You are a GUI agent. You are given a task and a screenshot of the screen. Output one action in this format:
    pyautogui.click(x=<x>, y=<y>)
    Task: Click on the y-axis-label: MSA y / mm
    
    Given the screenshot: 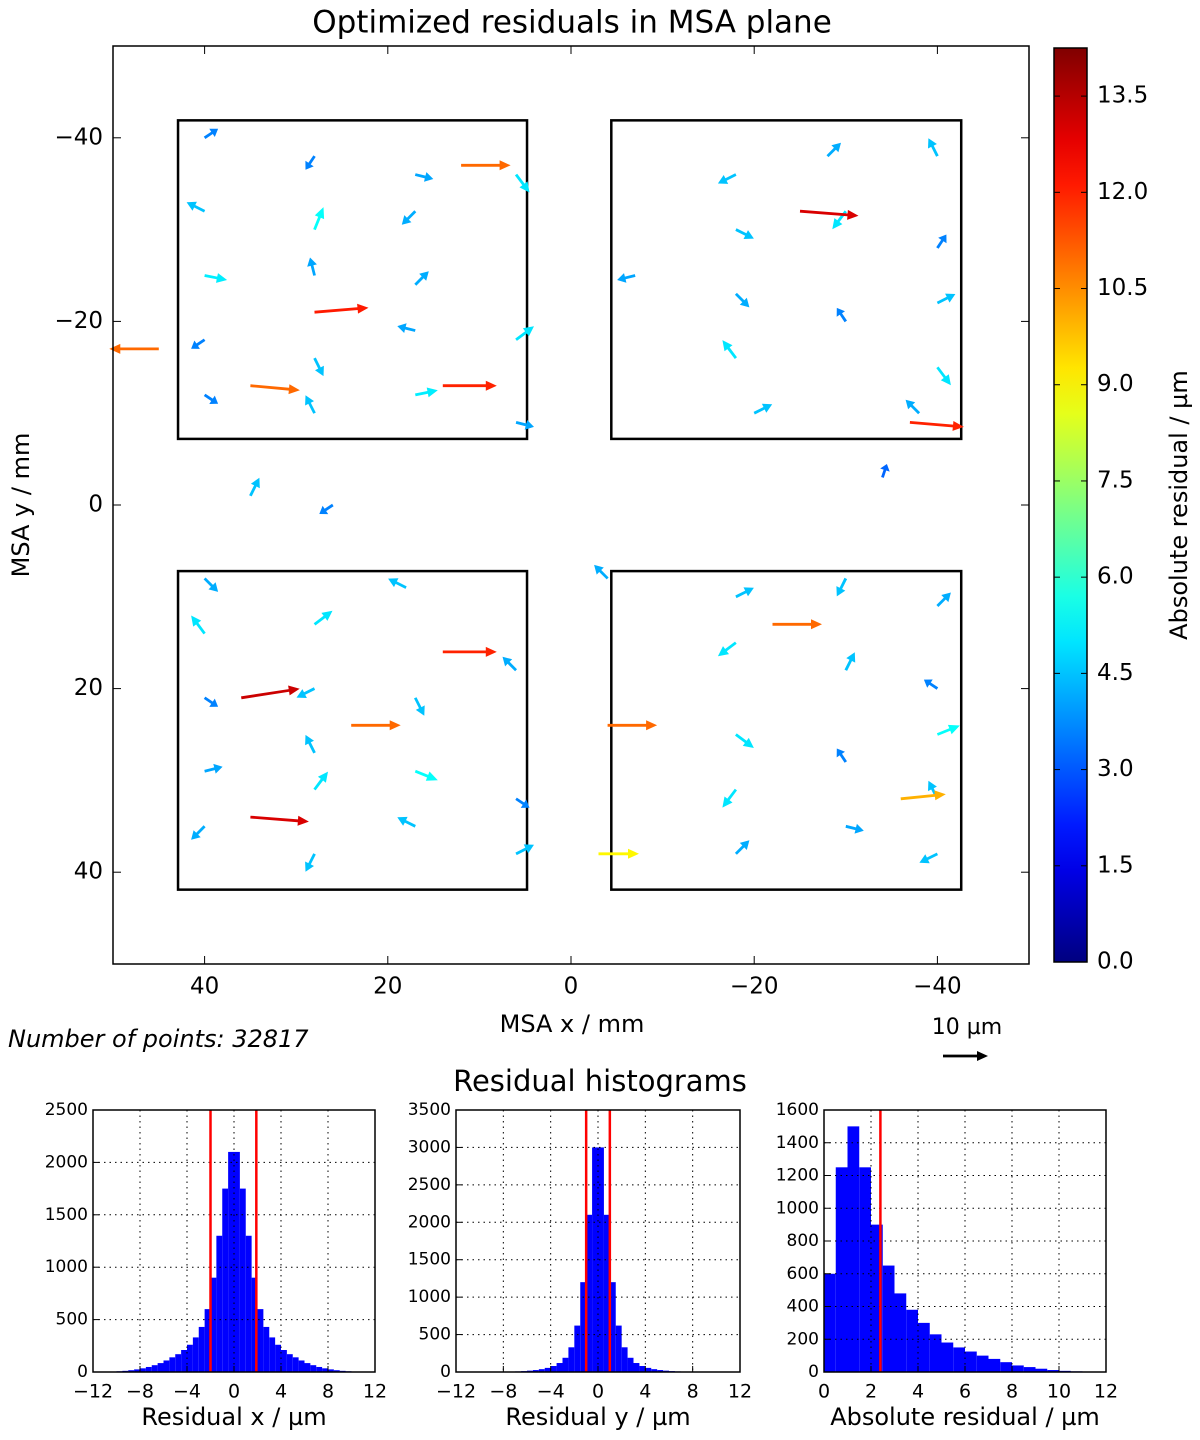 What is the action you would take?
    pyautogui.click(x=21, y=505)
    